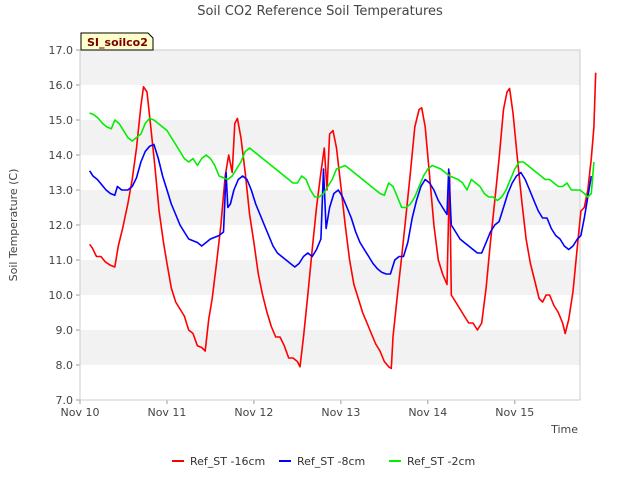 The height and width of the screenshot is (484, 640). What do you see at coordinates (320, 11) in the screenshot?
I see `chart-title: Soil CO2 Reference Soil Temperatures` at bounding box center [320, 11].